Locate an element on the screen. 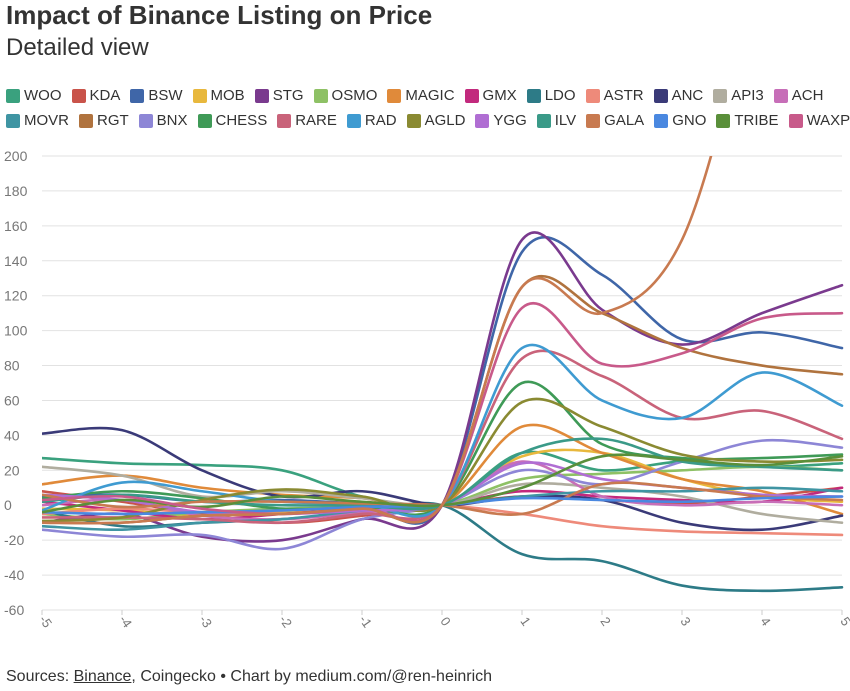 Image resolution: width=850 pixels, height=691 pixels. x-tick-label: -2 is located at coordinates (285, 621).